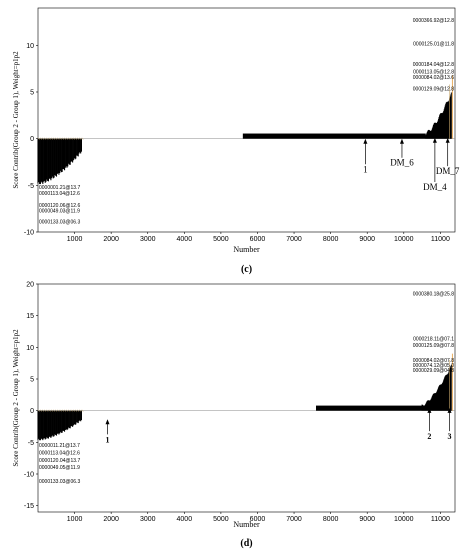 This screenshot has height=550, width=475. Describe the element at coordinates (185, 239) in the screenshot. I see `panel-c-xtick-label: 4000` at that location.